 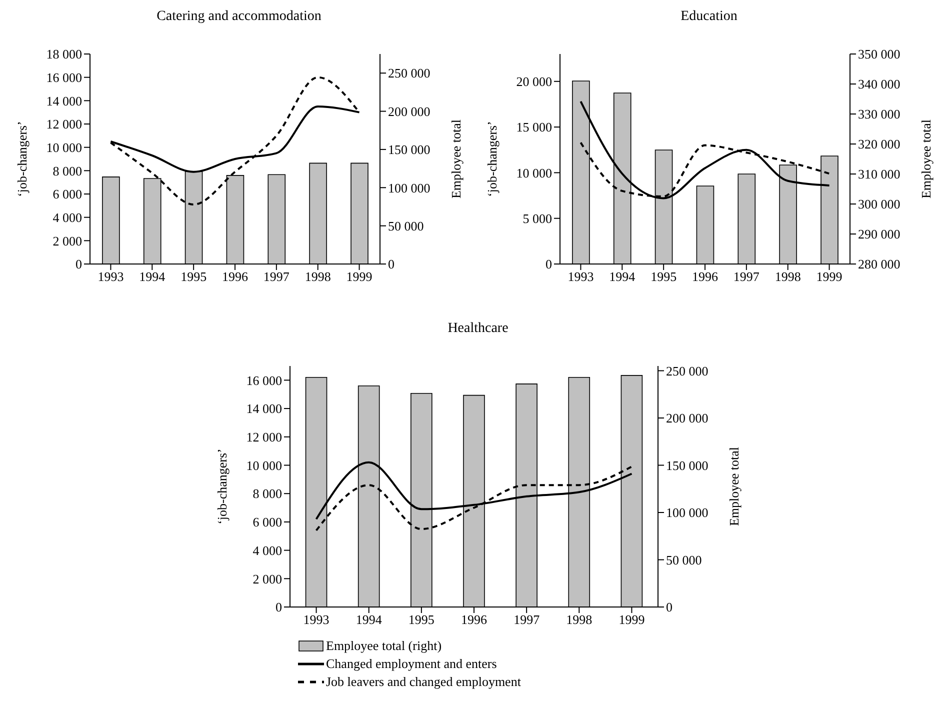 I want to click on y-tick-label: 15 000, so click(x=534, y=127).